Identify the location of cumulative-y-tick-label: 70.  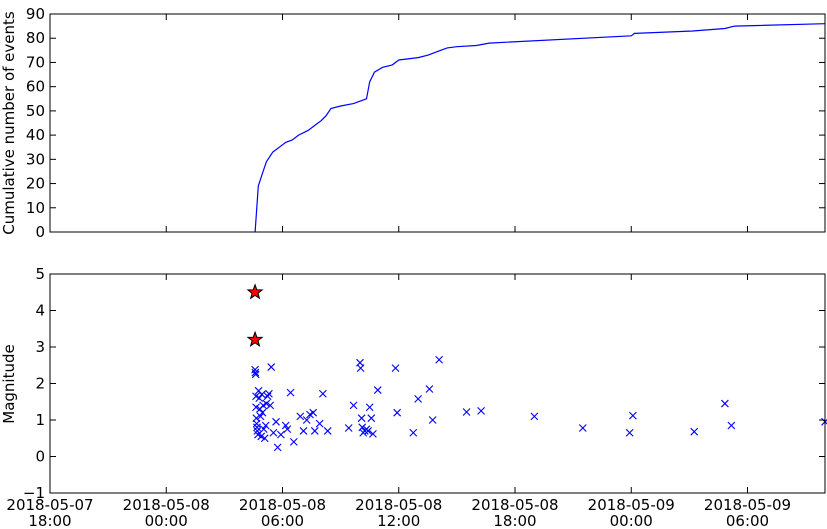
(35, 62).